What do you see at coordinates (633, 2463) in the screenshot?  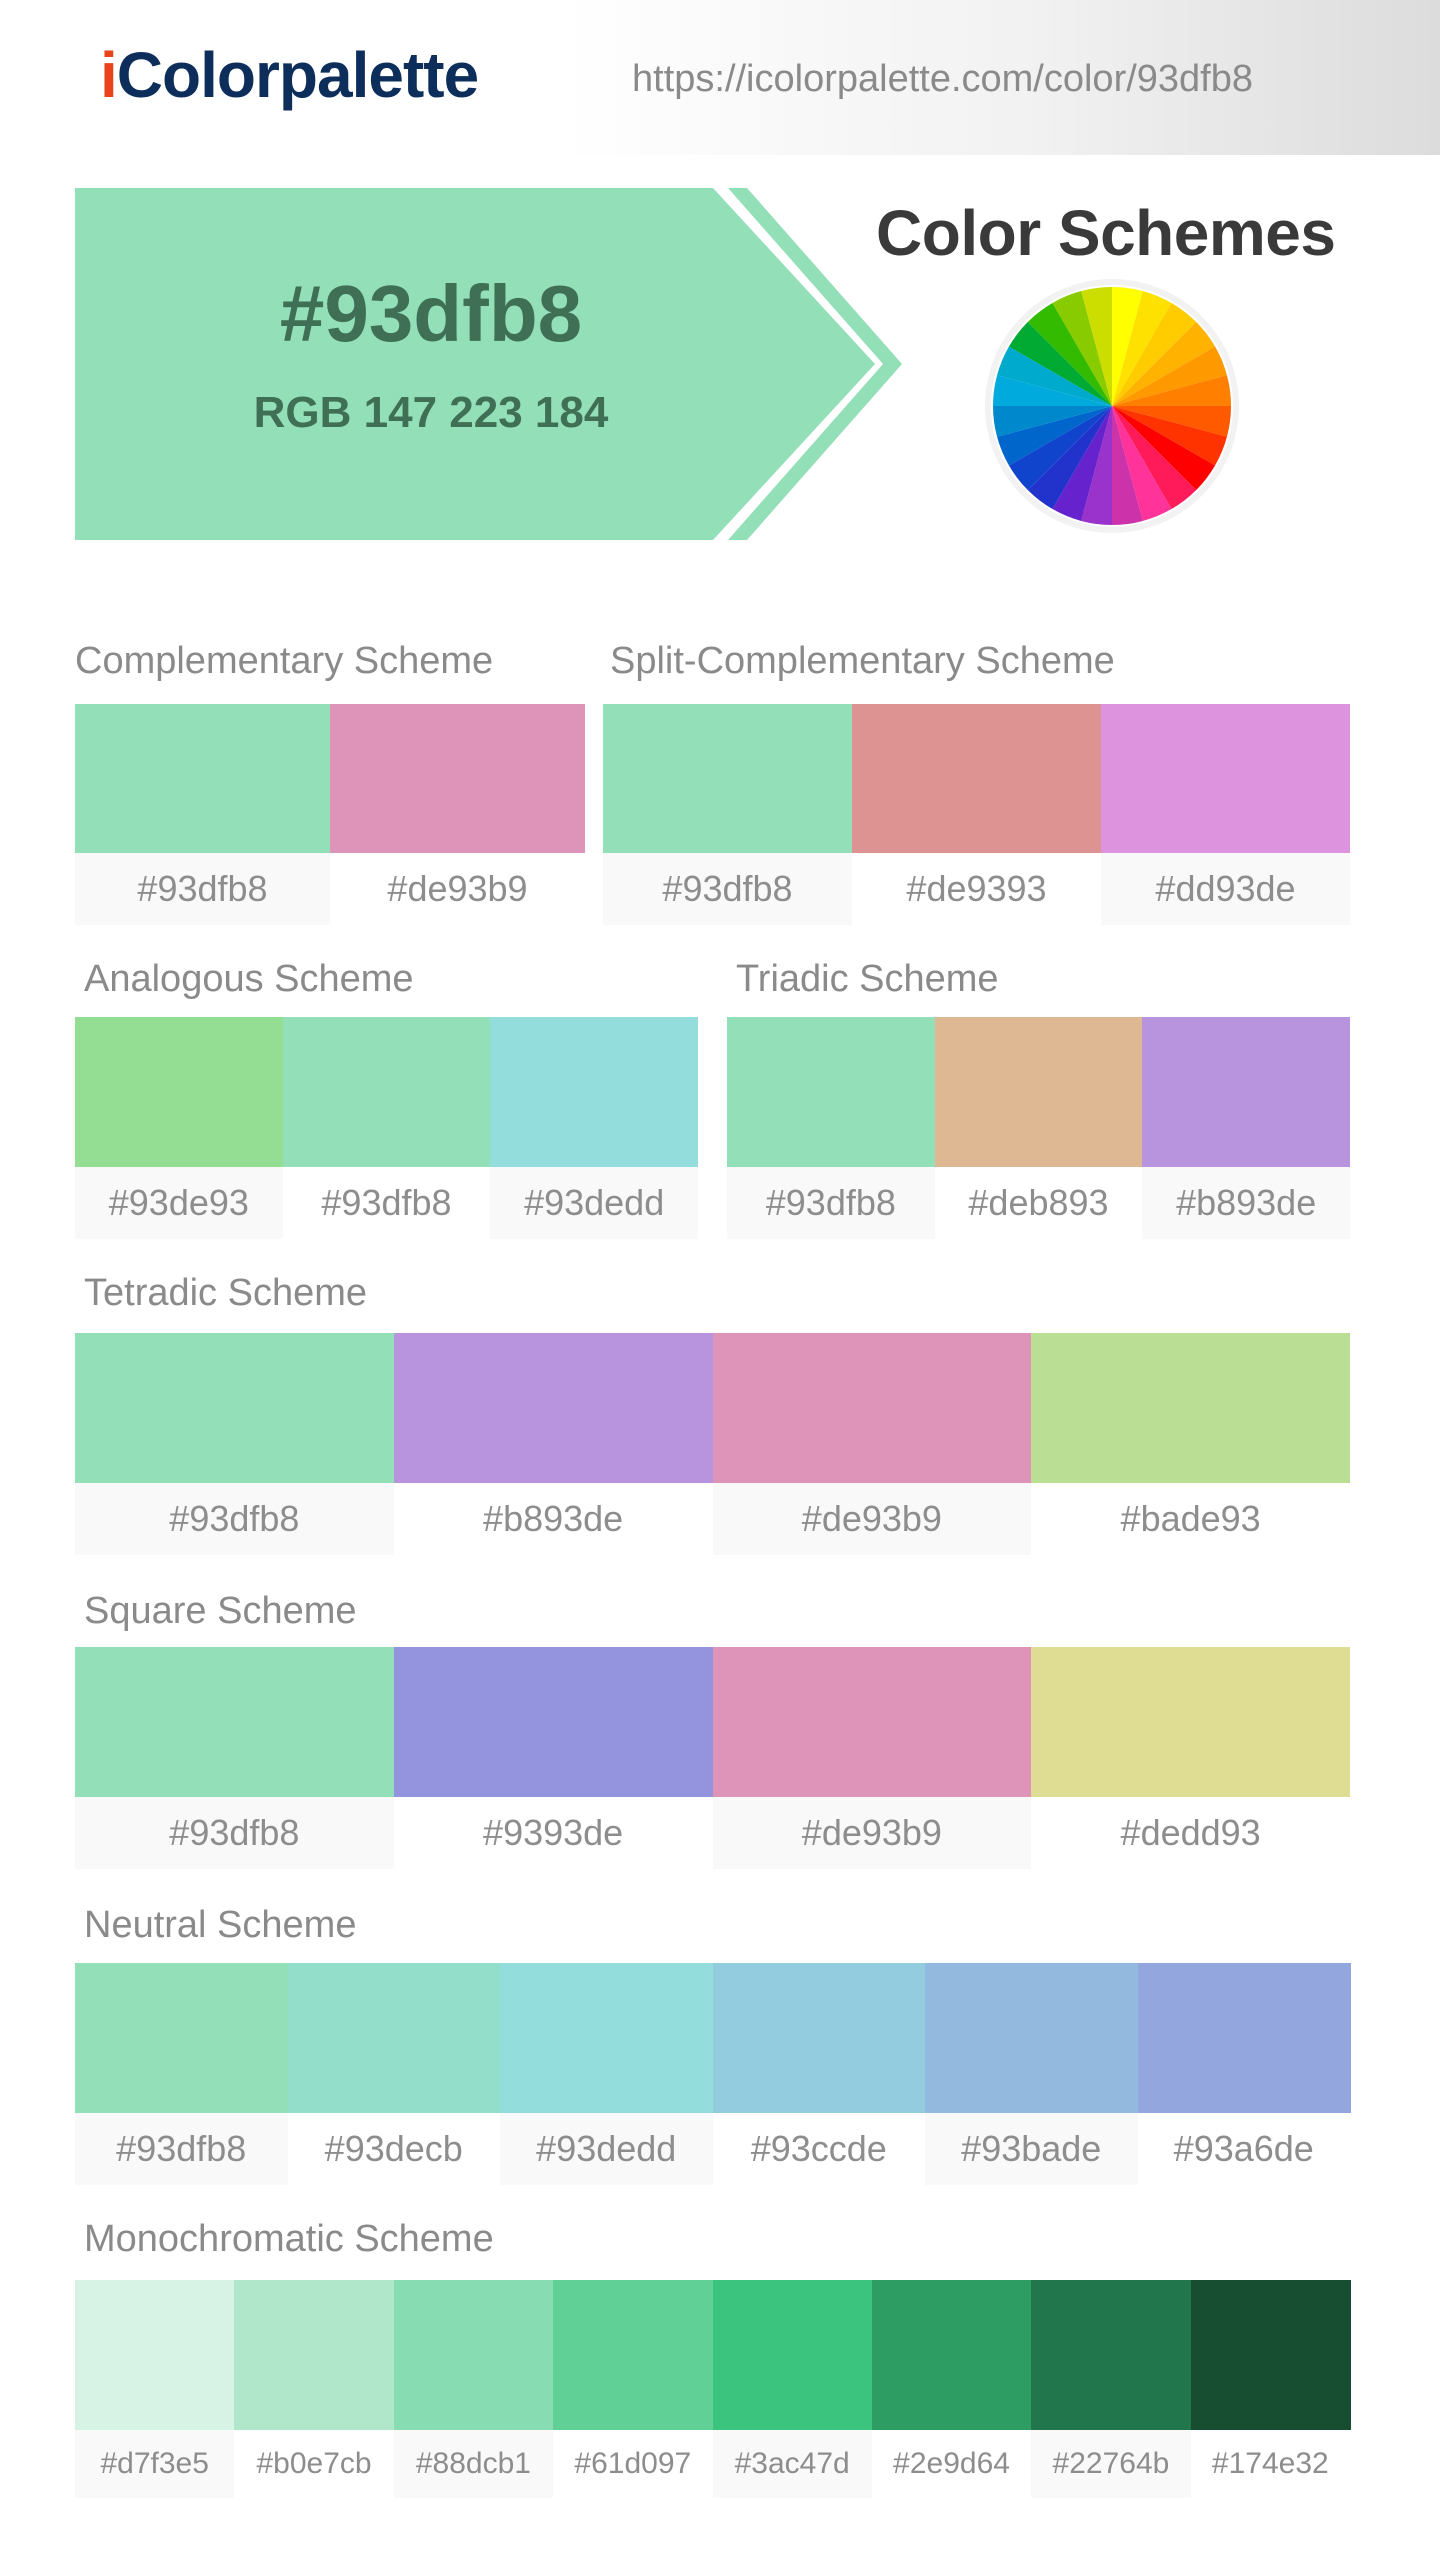 I see `color-hex-label: #61d097` at bounding box center [633, 2463].